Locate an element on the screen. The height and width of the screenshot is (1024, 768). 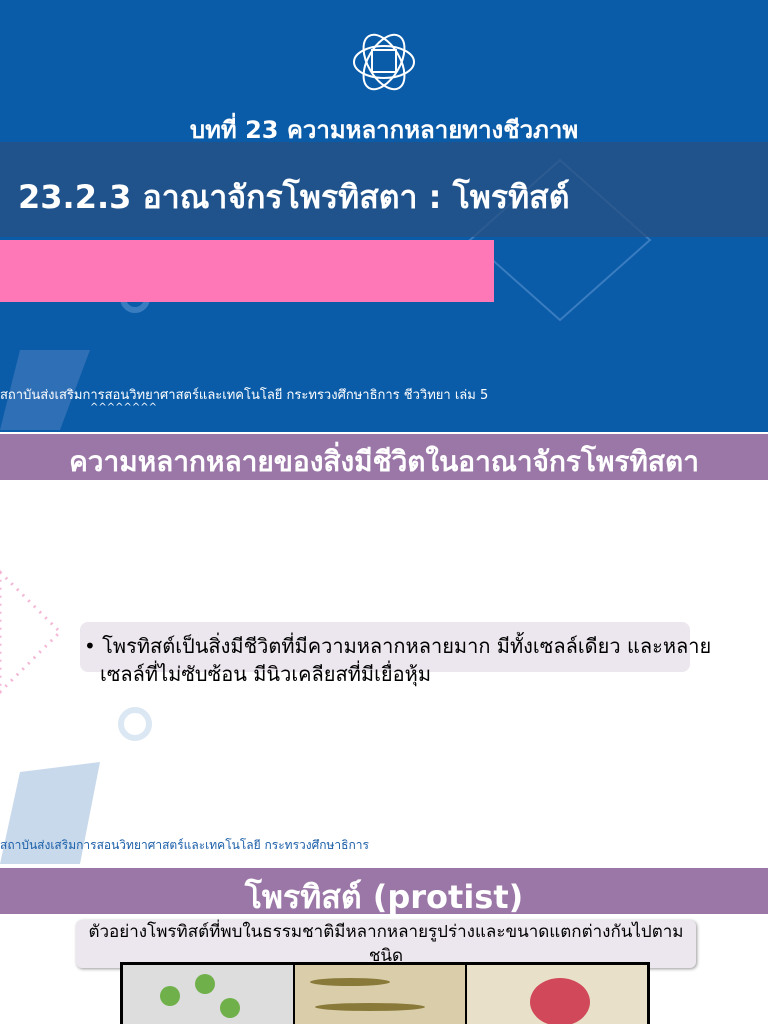
title-band is located at coordinates (384, 189).